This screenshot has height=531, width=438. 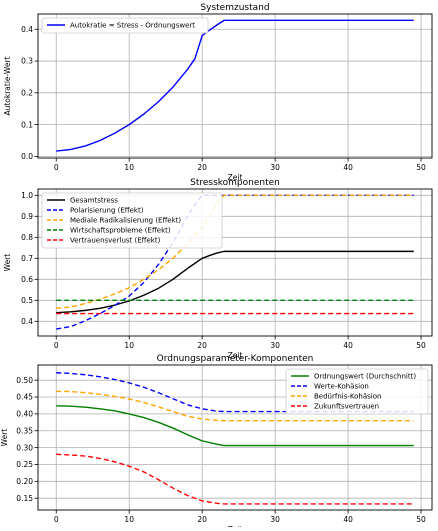 I want to click on legend-label: Autokratie = Stress - Ordnungswert, so click(x=132, y=26).